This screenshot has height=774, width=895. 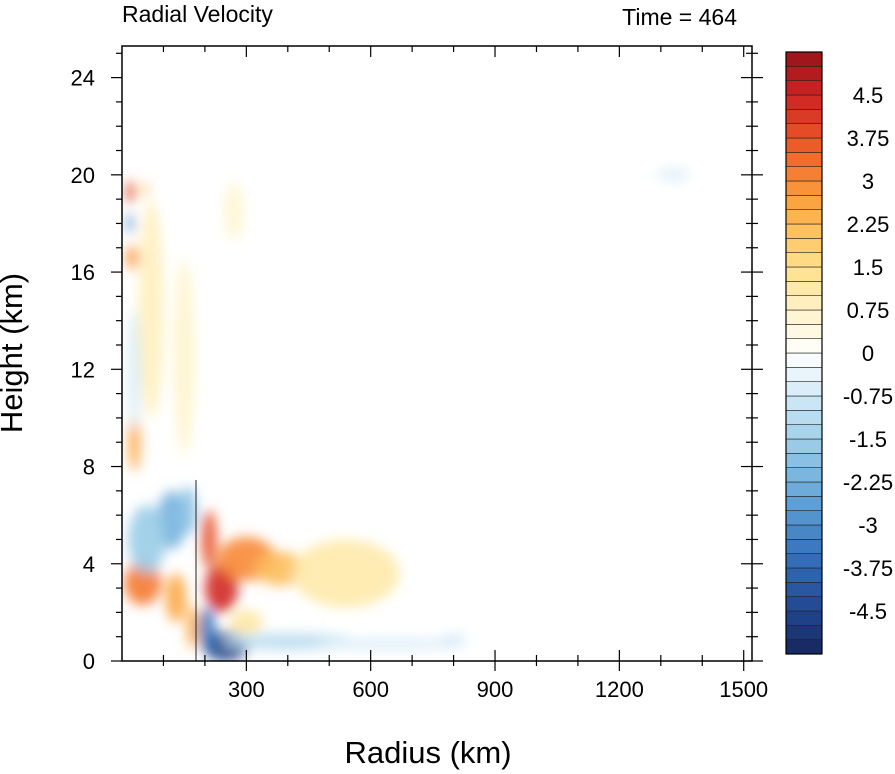 I want to click on colorbar-tick-label: 2.25, so click(x=868, y=224).